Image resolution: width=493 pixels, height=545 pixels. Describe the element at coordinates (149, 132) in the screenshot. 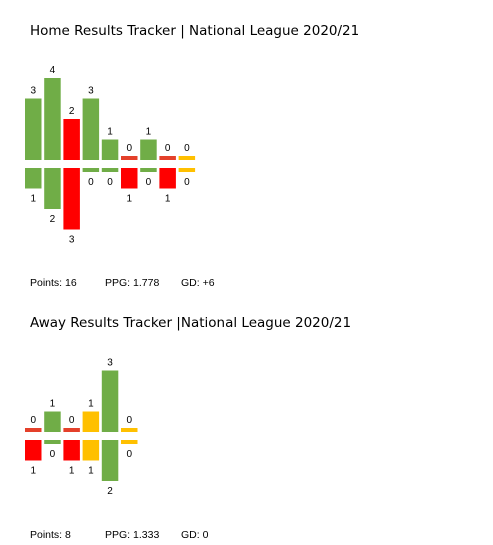

I see `home-label-up-7: 1` at that location.